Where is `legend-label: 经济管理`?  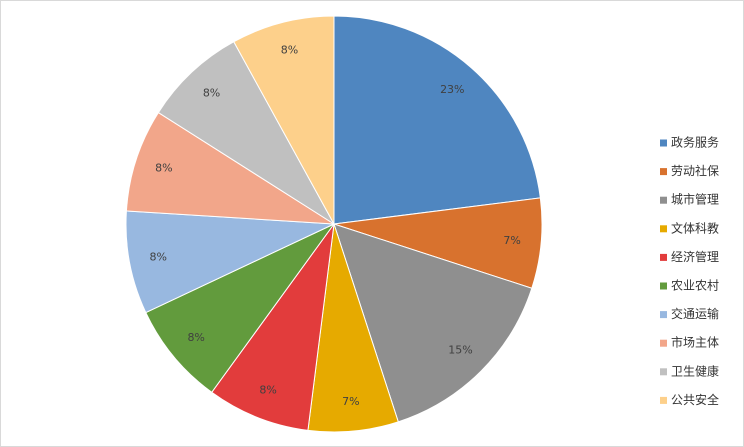 legend-label: 经济管理 is located at coordinates (695, 256).